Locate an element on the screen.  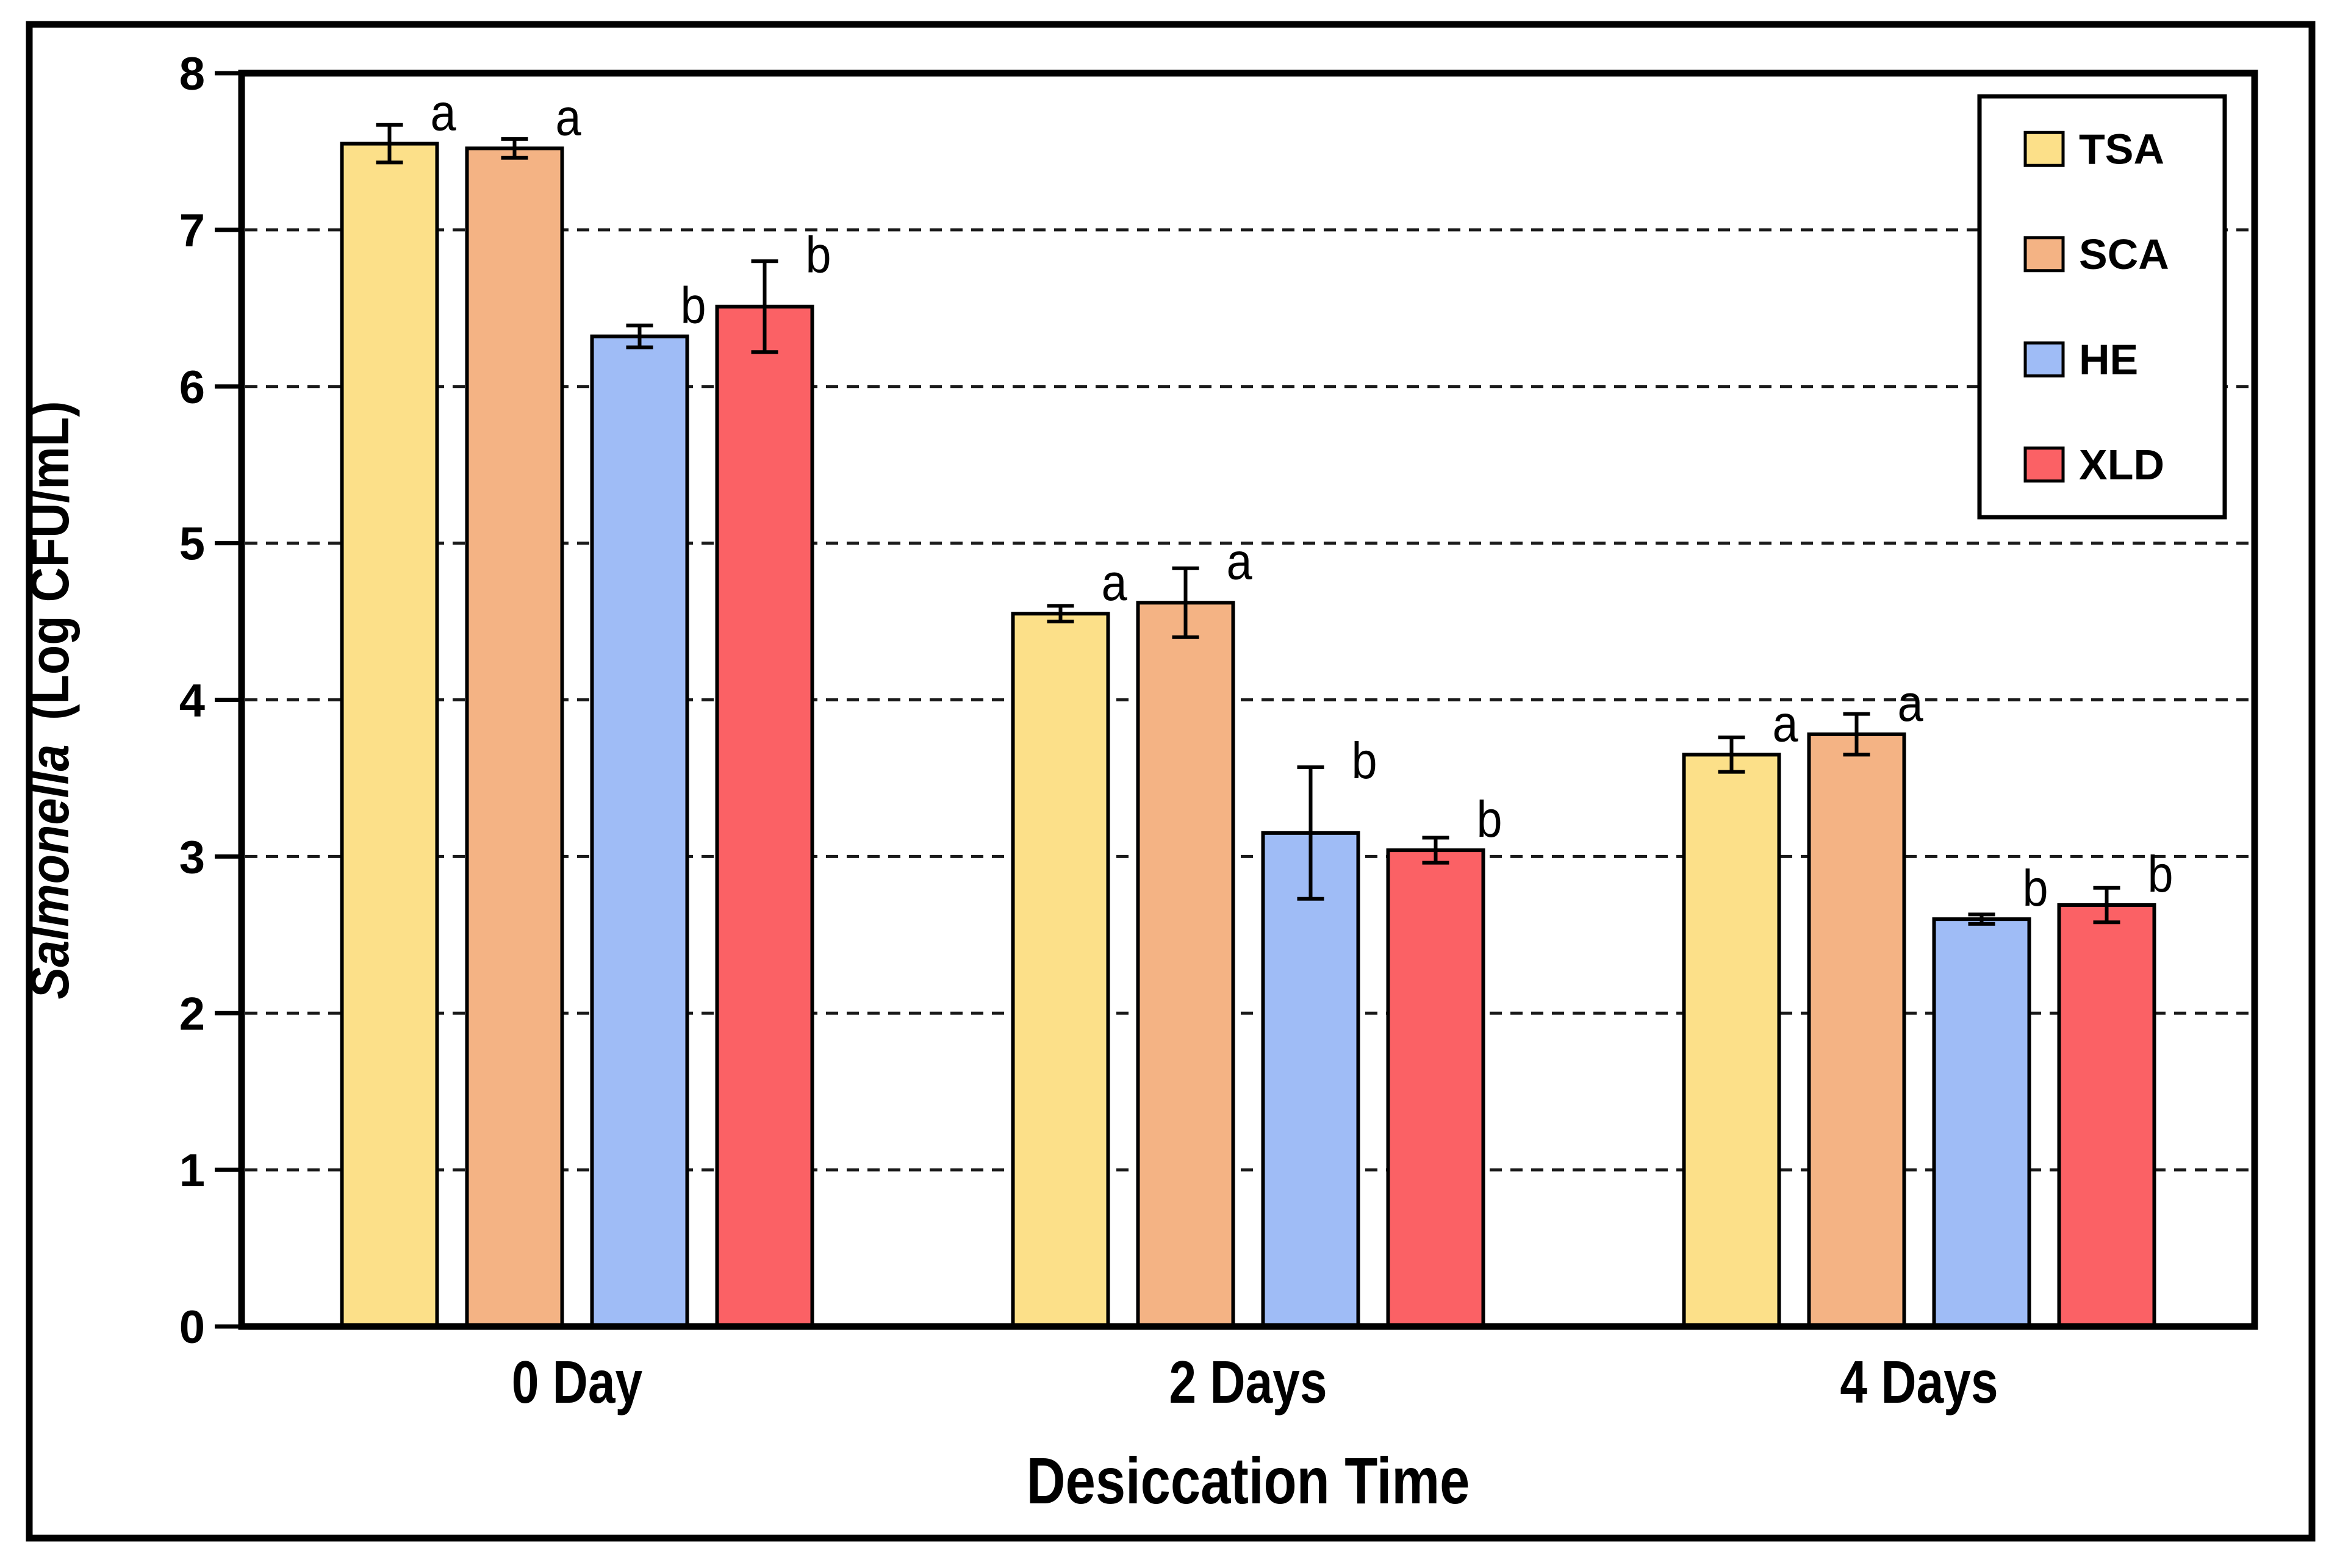
legend-box is located at coordinates (2102, 307).